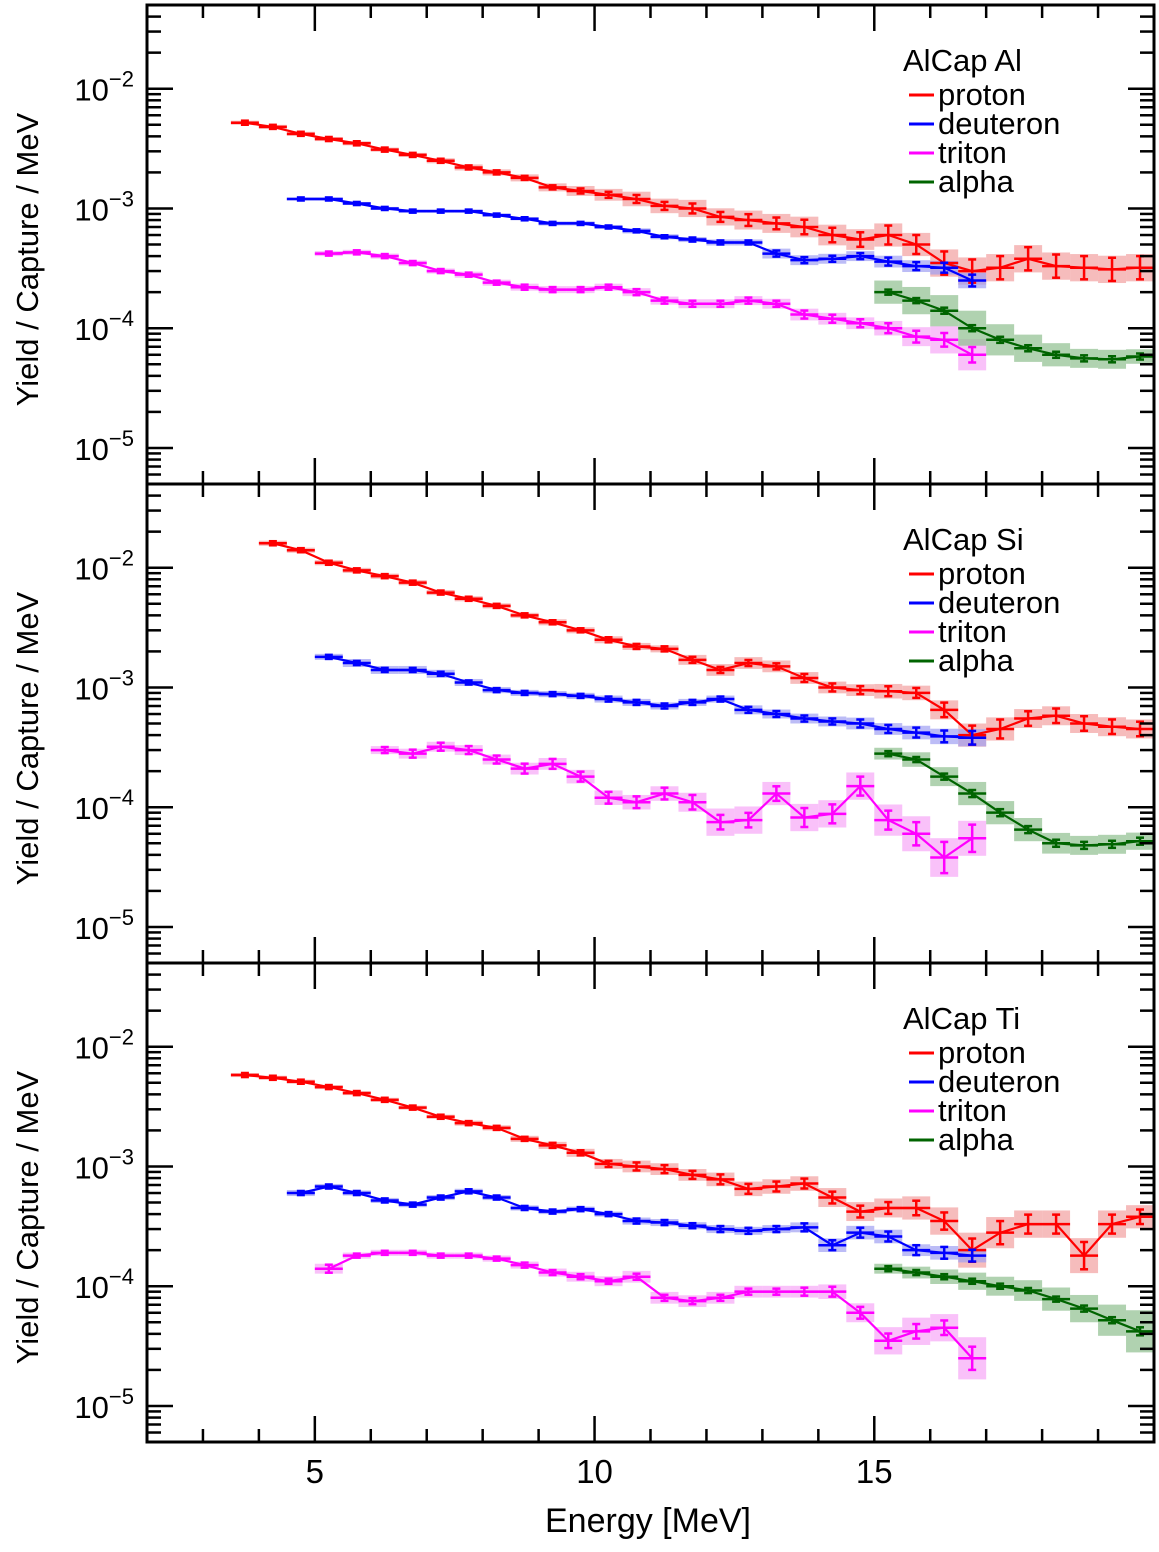 This screenshot has height=1552, width=1159. Describe the element at coordinates (678, 802) in the screenshot. I see `series-line-triton` at that location.